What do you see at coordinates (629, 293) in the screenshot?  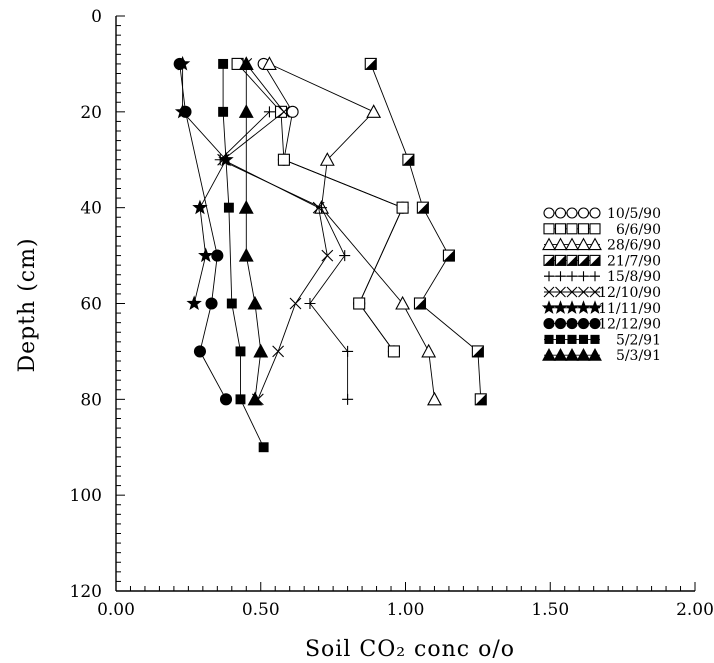 I see `legend-label: 12/10/90` at bounding box center [629, 293].